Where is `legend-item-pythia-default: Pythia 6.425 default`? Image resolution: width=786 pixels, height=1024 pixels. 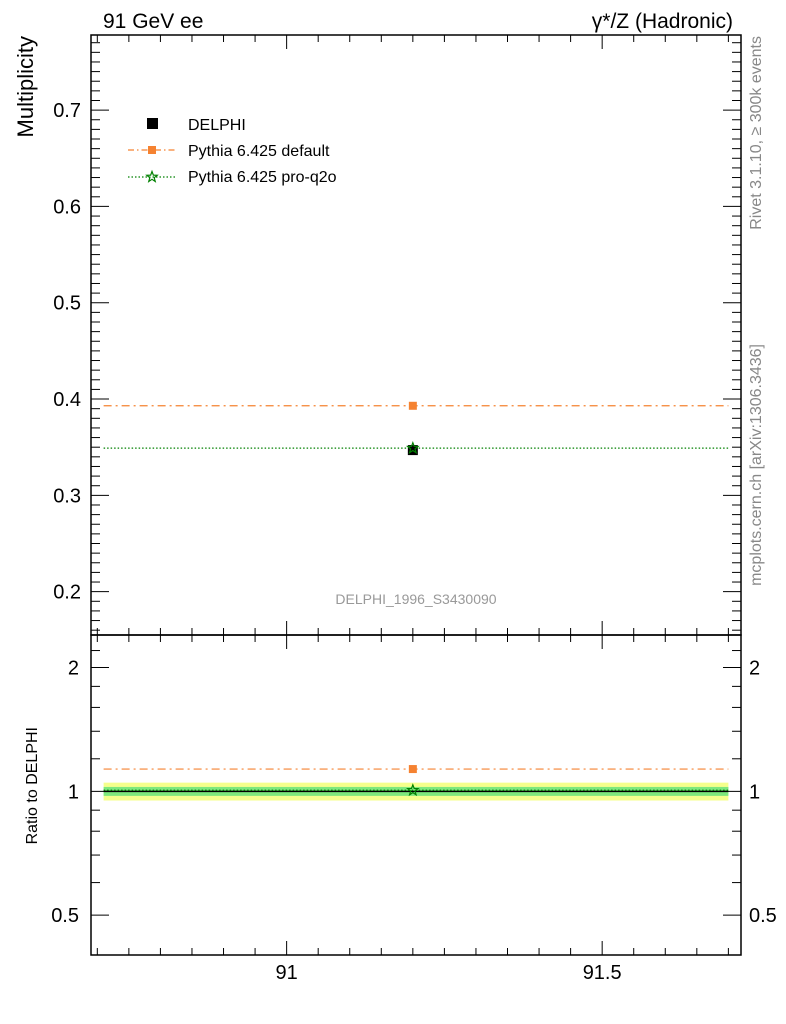 legend-item-pythia-default: Pythia 6.425 default is located at coordinates (229, 151).